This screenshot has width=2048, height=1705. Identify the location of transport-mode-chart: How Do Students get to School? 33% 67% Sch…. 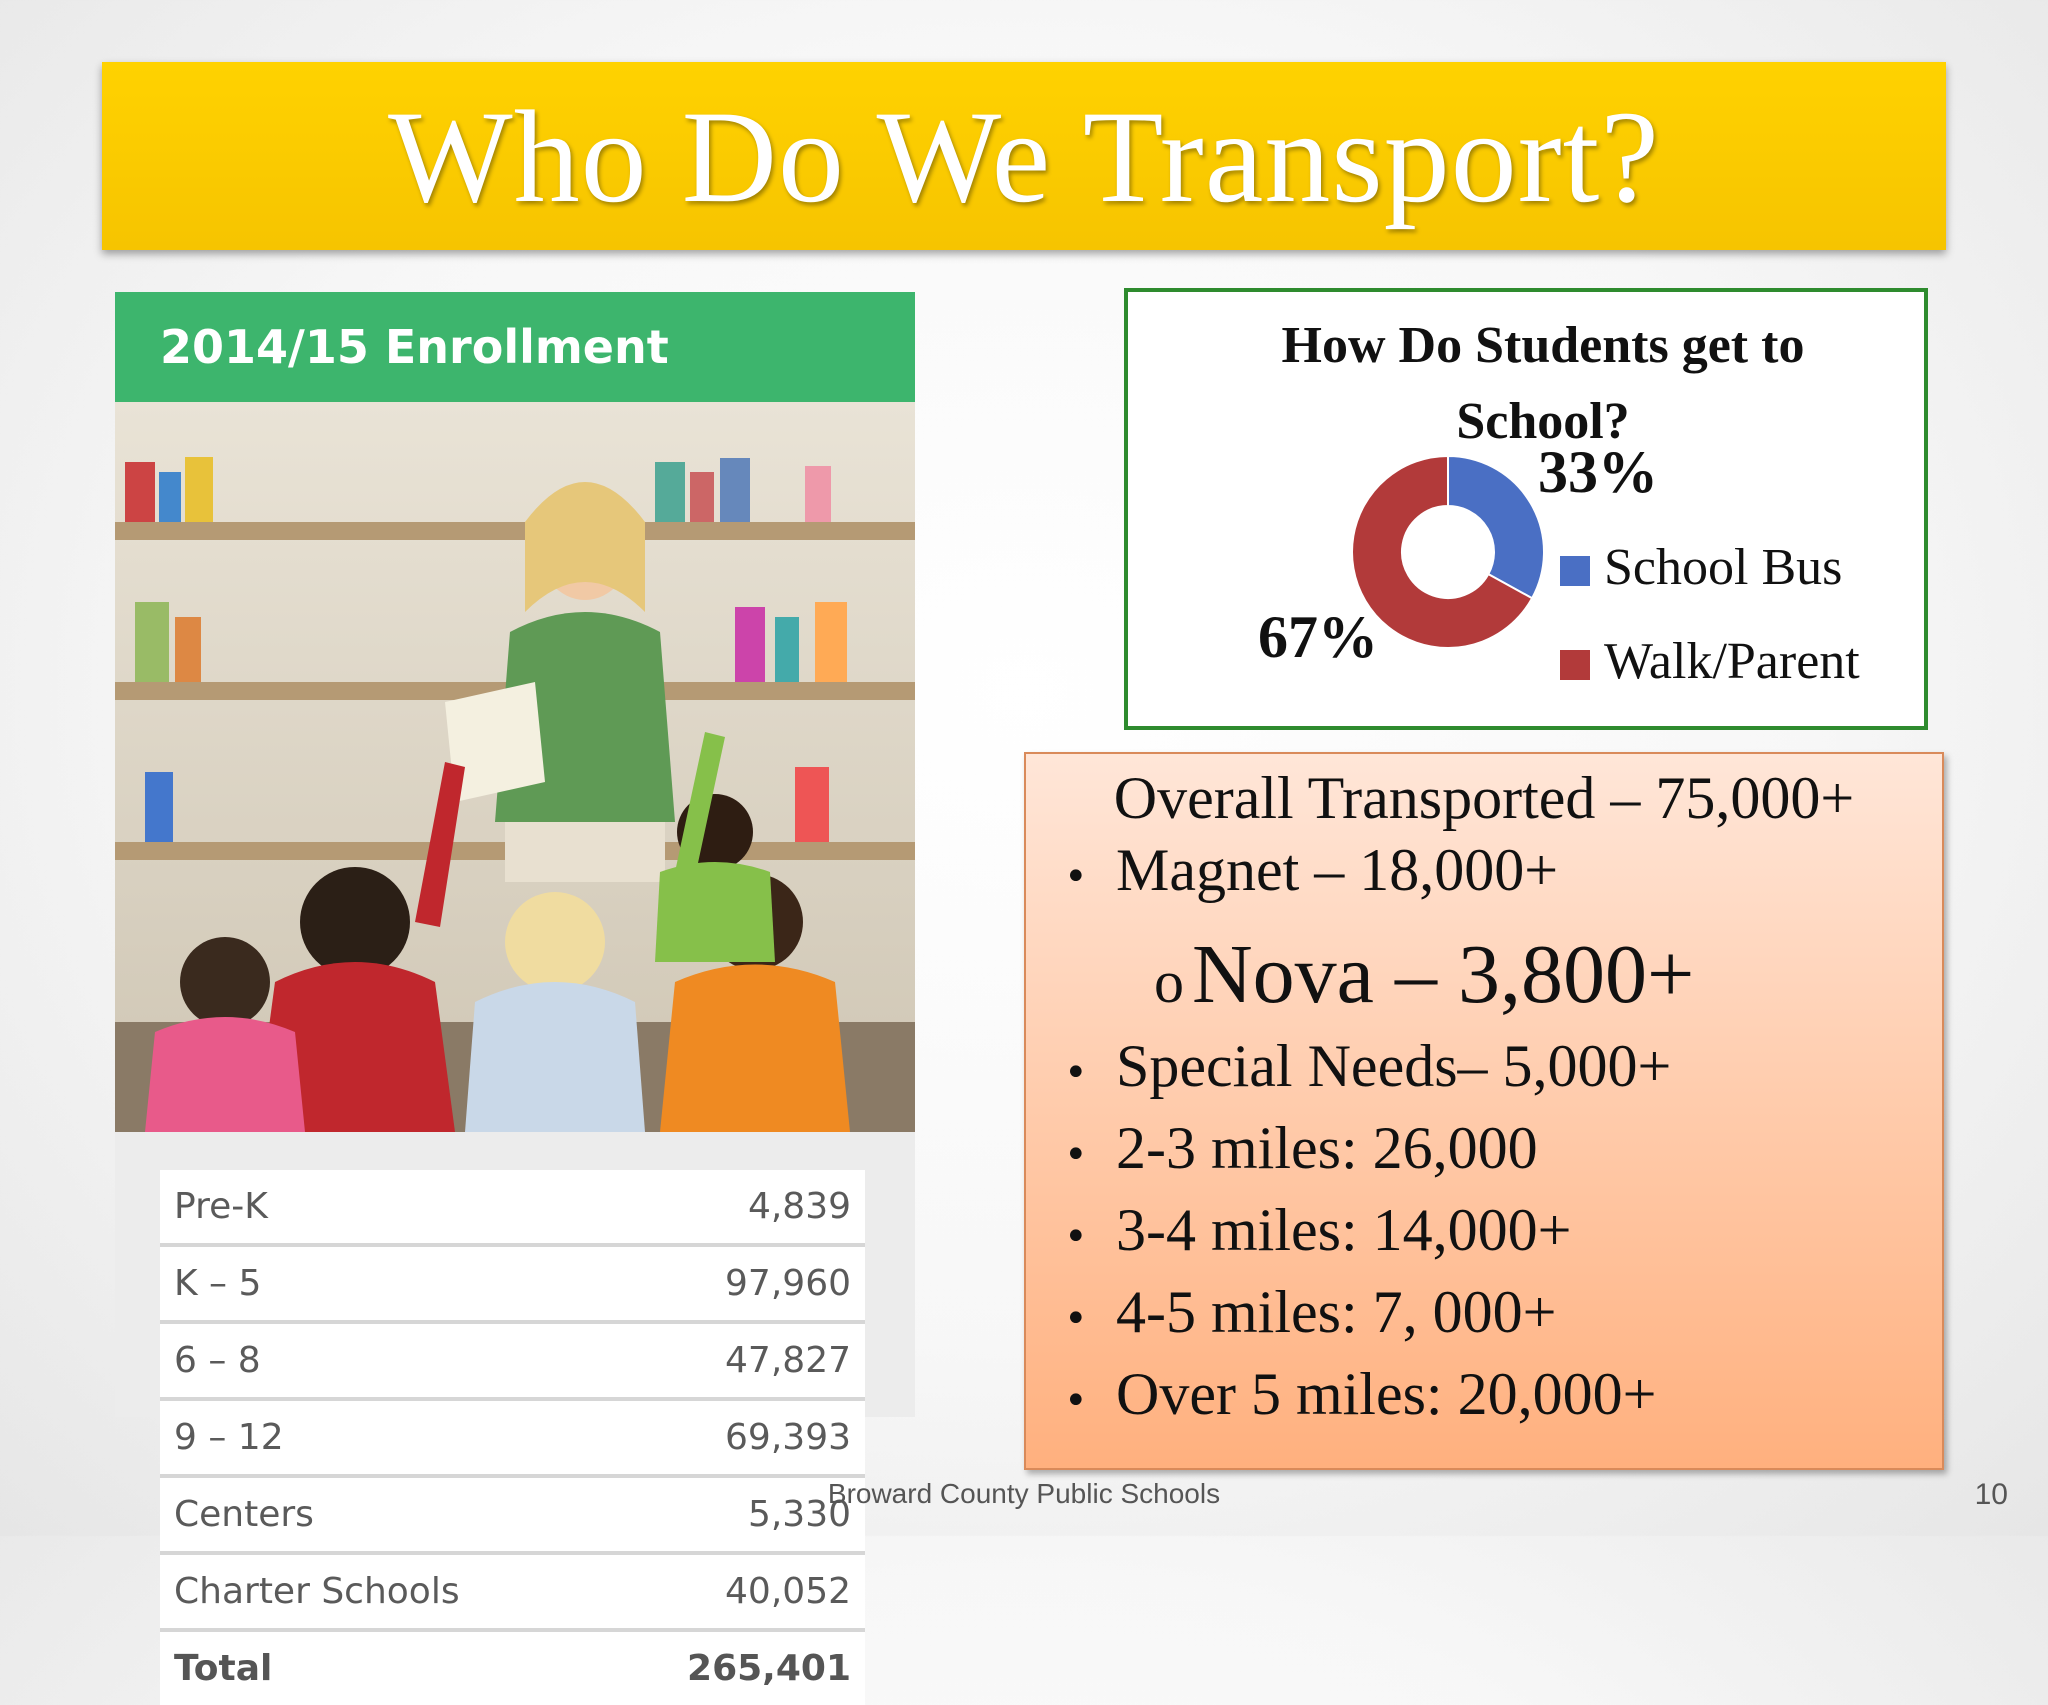
(1526, 509).